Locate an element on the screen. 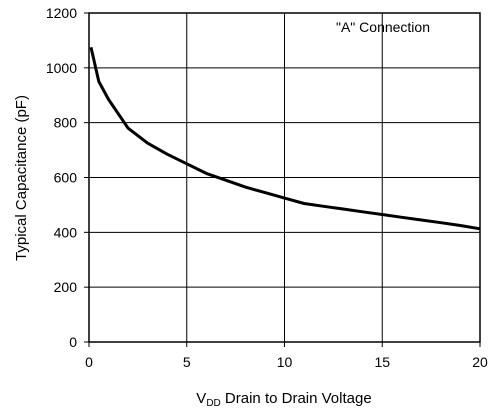 This screenshot has width=496, height=410. y-tick-label: 400 is located at coordinates (66, 232).